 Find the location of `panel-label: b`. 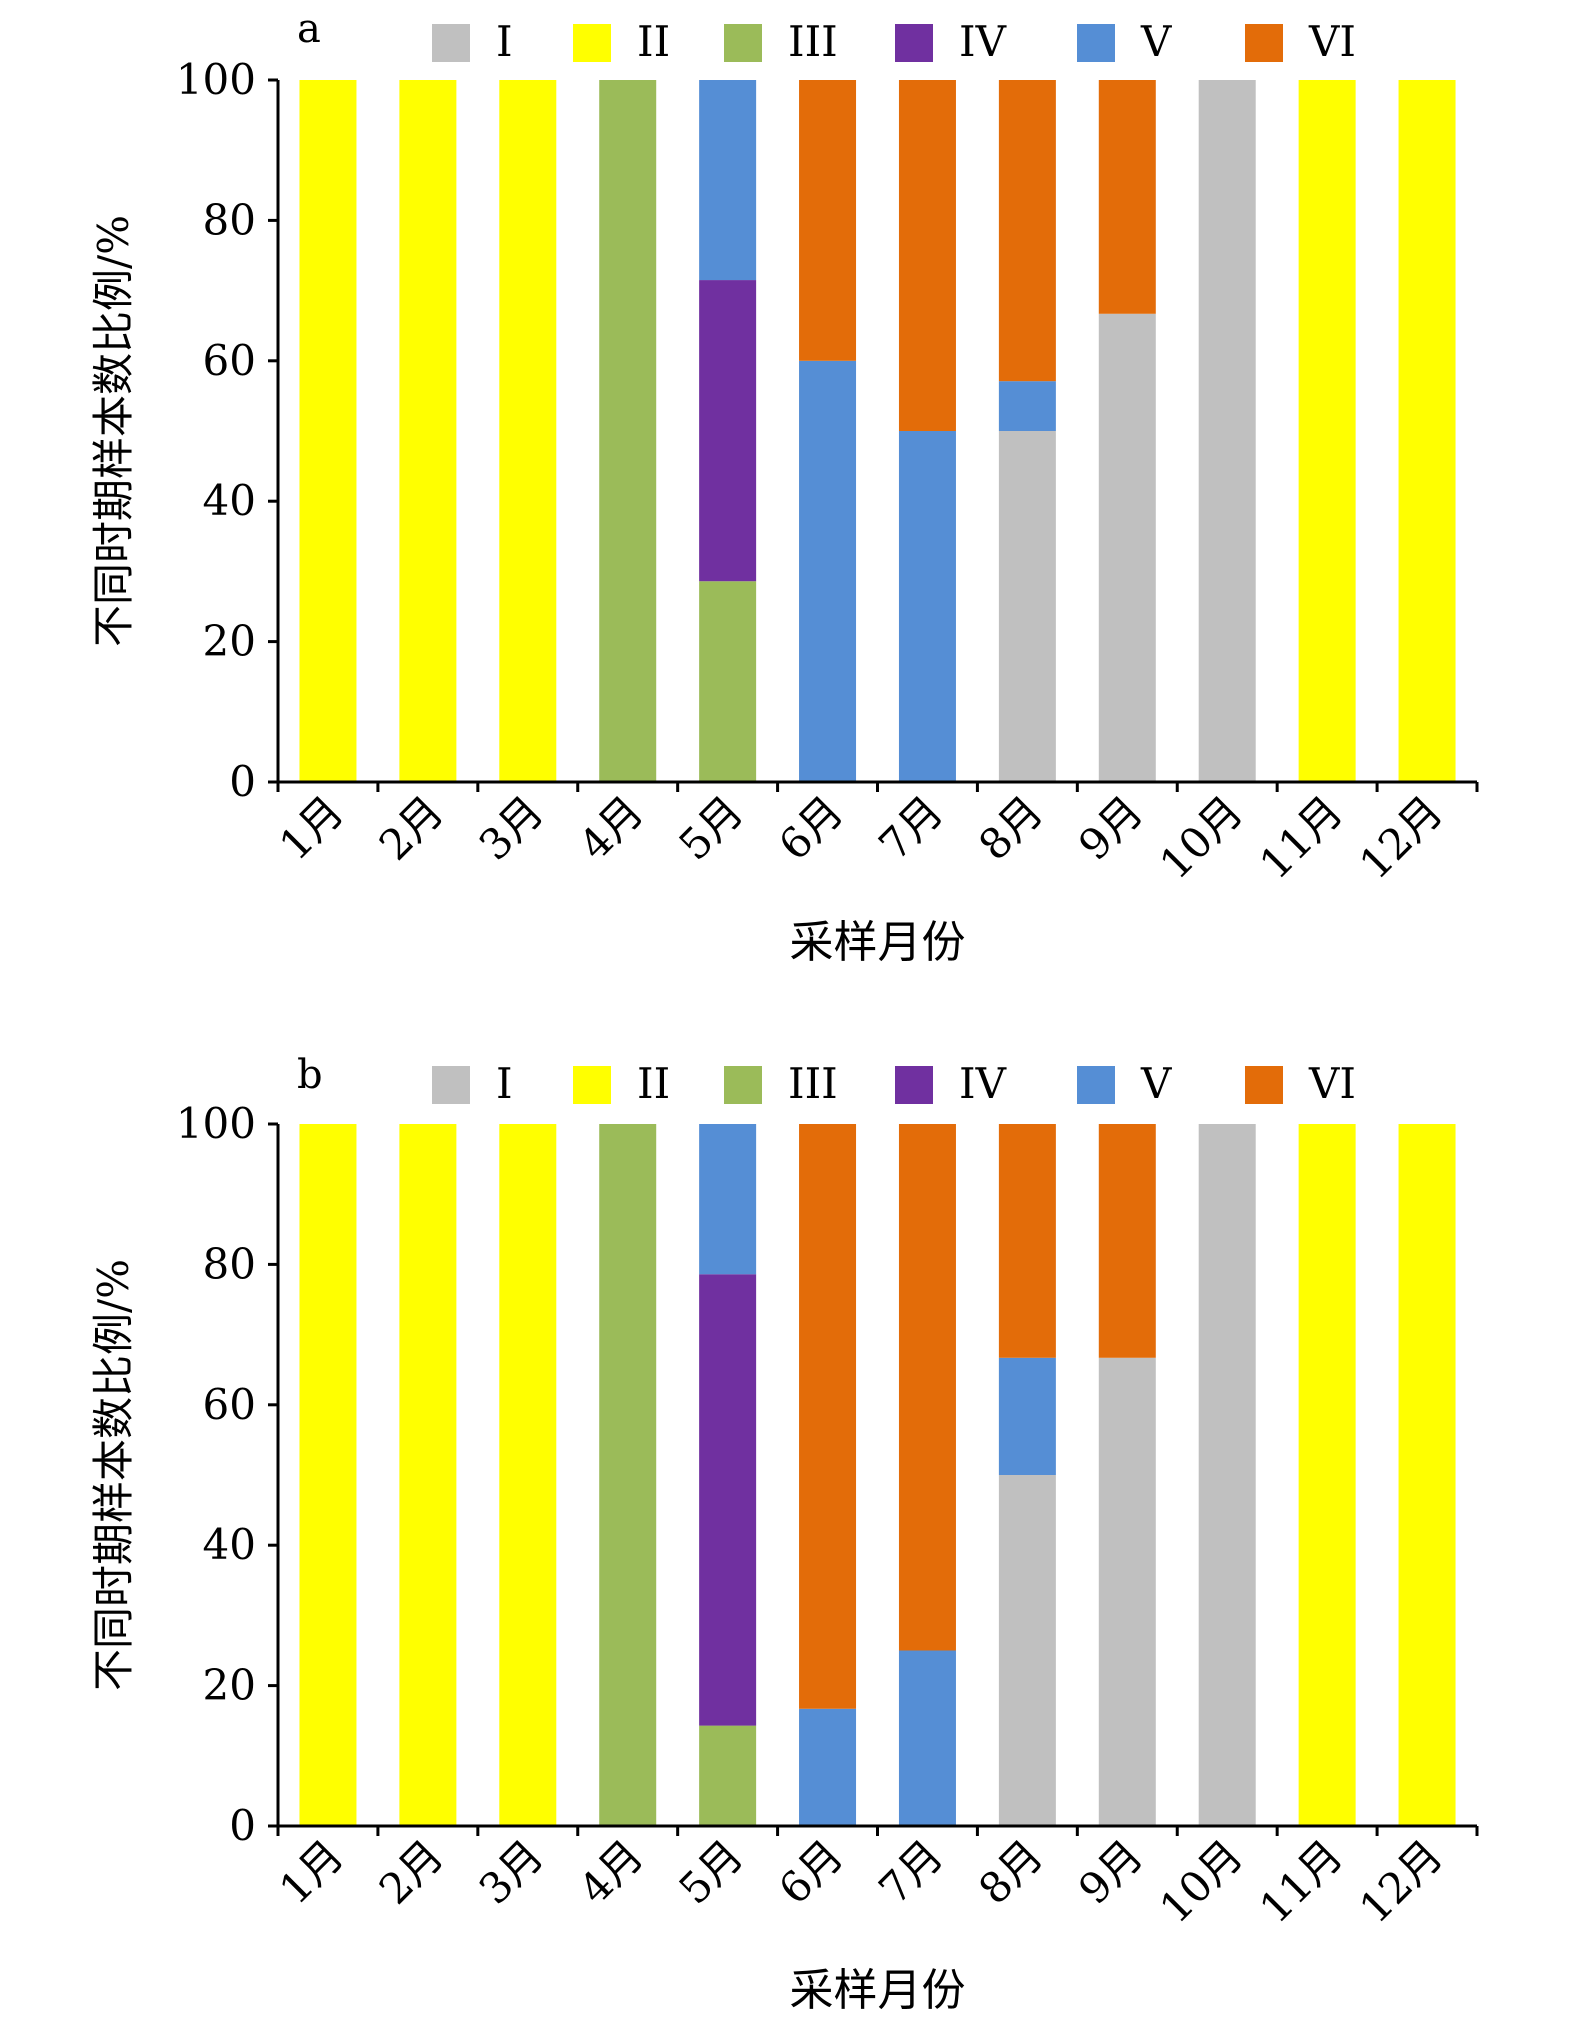

panel-label: b is located at coordinates (310, 1075).